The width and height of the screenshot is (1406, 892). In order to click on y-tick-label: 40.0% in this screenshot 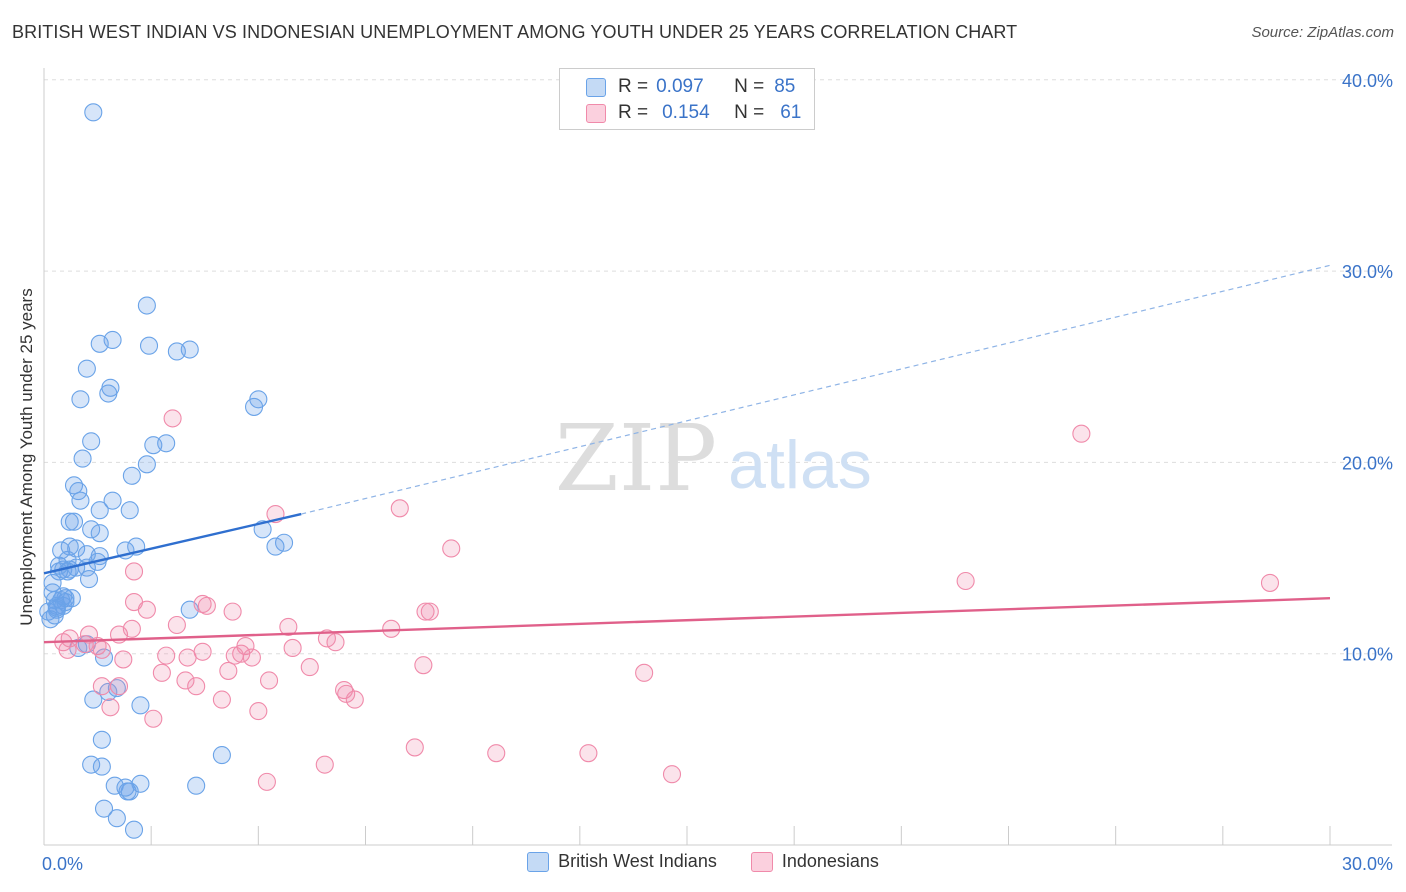, I will do `click(1367, 81)`.